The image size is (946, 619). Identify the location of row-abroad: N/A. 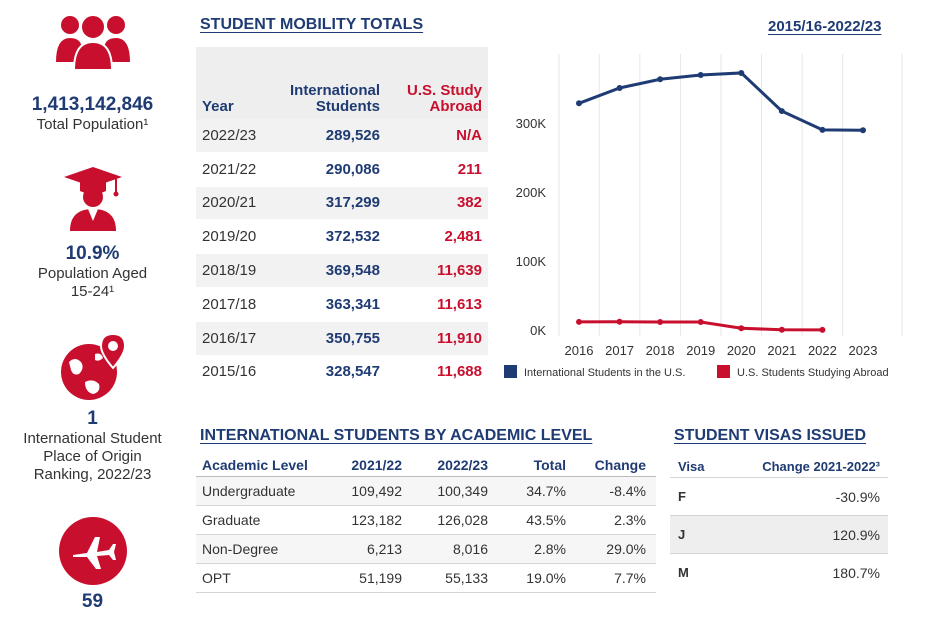
(469, 135).